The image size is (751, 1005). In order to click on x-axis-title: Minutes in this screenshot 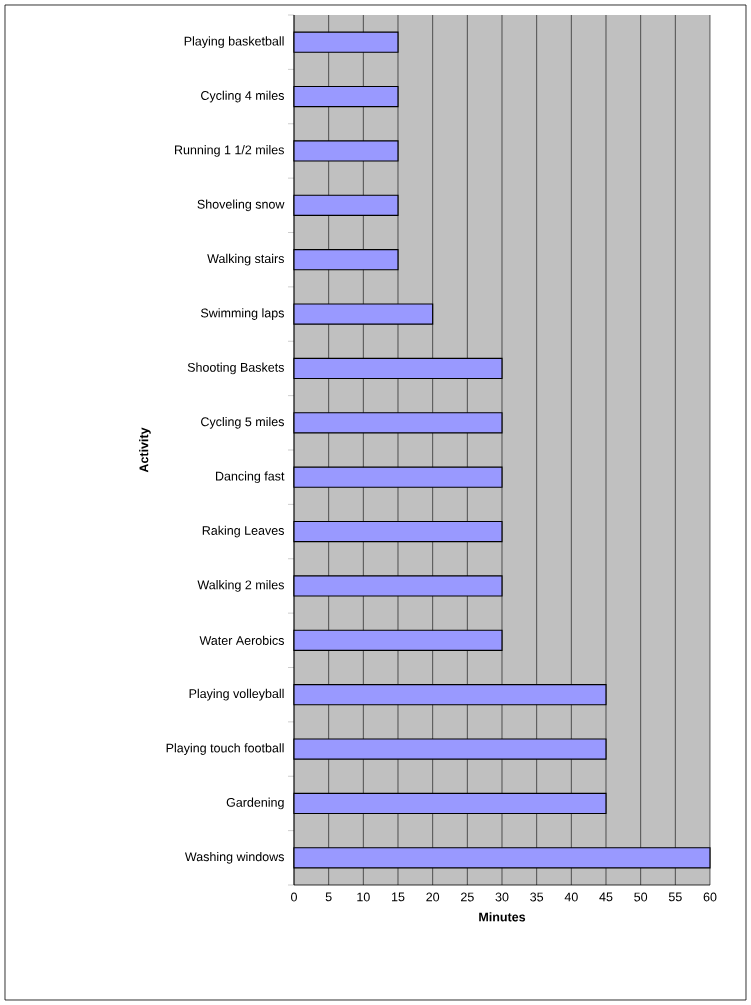, I will do `click(502, 917)`.